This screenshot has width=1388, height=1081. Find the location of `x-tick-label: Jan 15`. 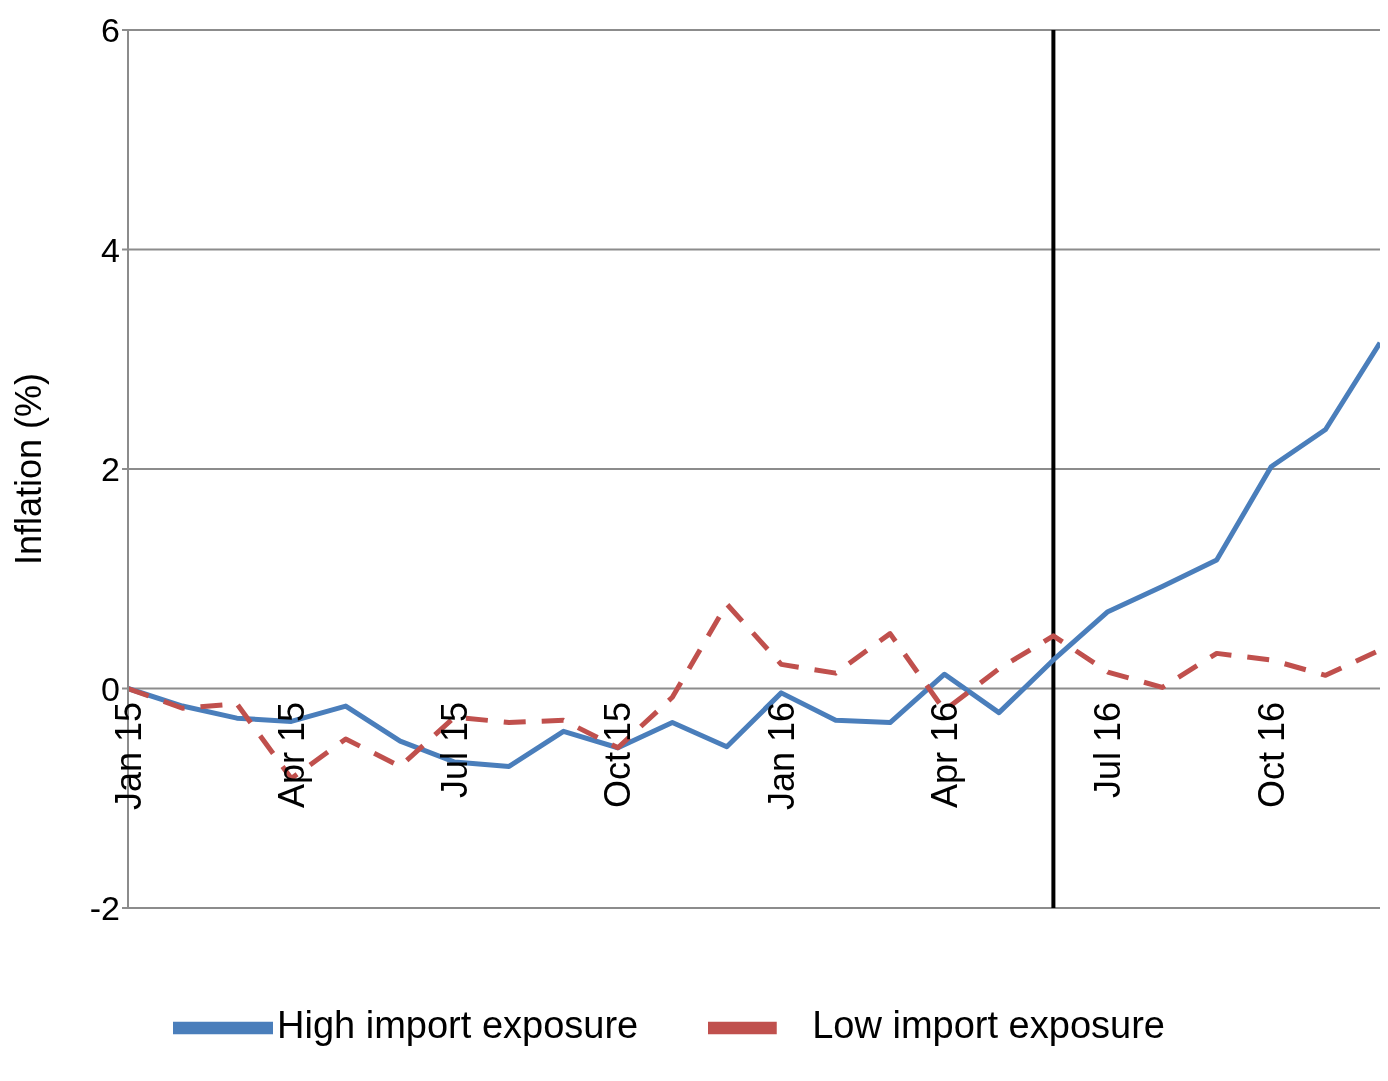

x-tick-label: Jan 15 is located at coordinates (128, 756).